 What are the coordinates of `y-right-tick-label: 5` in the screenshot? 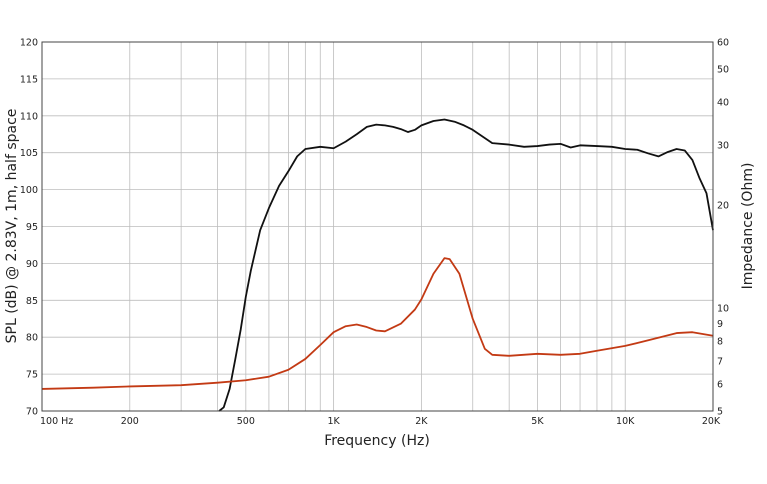 It's located at (720, 412).